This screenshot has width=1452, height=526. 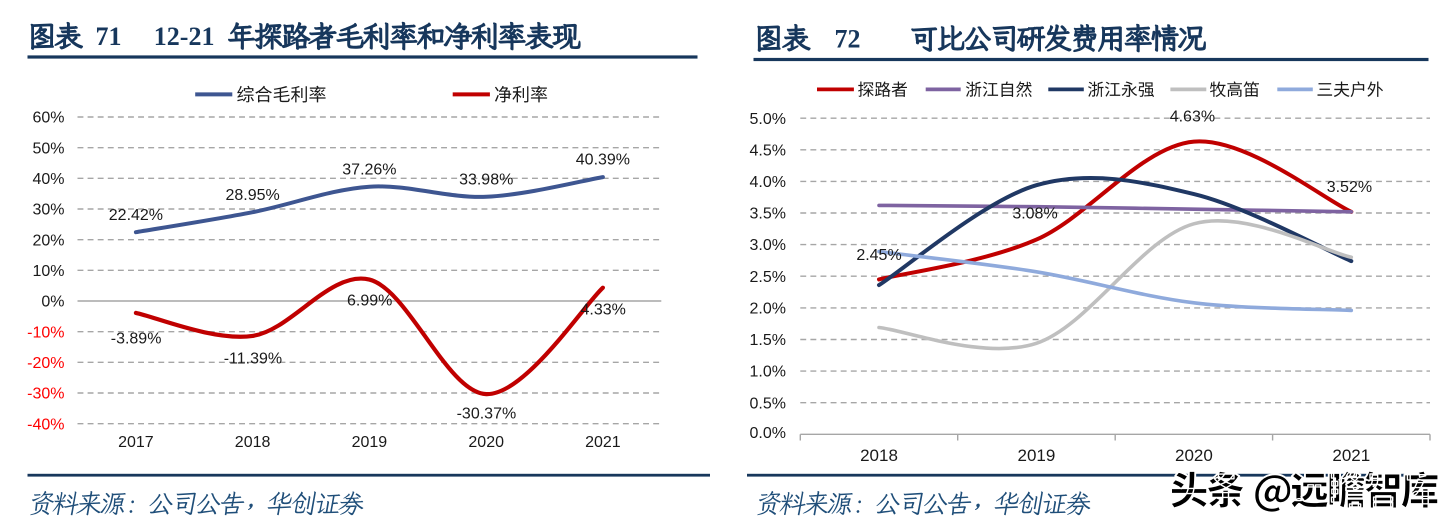 I want to click on svg-text: 30%, so click(x=48, y=210).